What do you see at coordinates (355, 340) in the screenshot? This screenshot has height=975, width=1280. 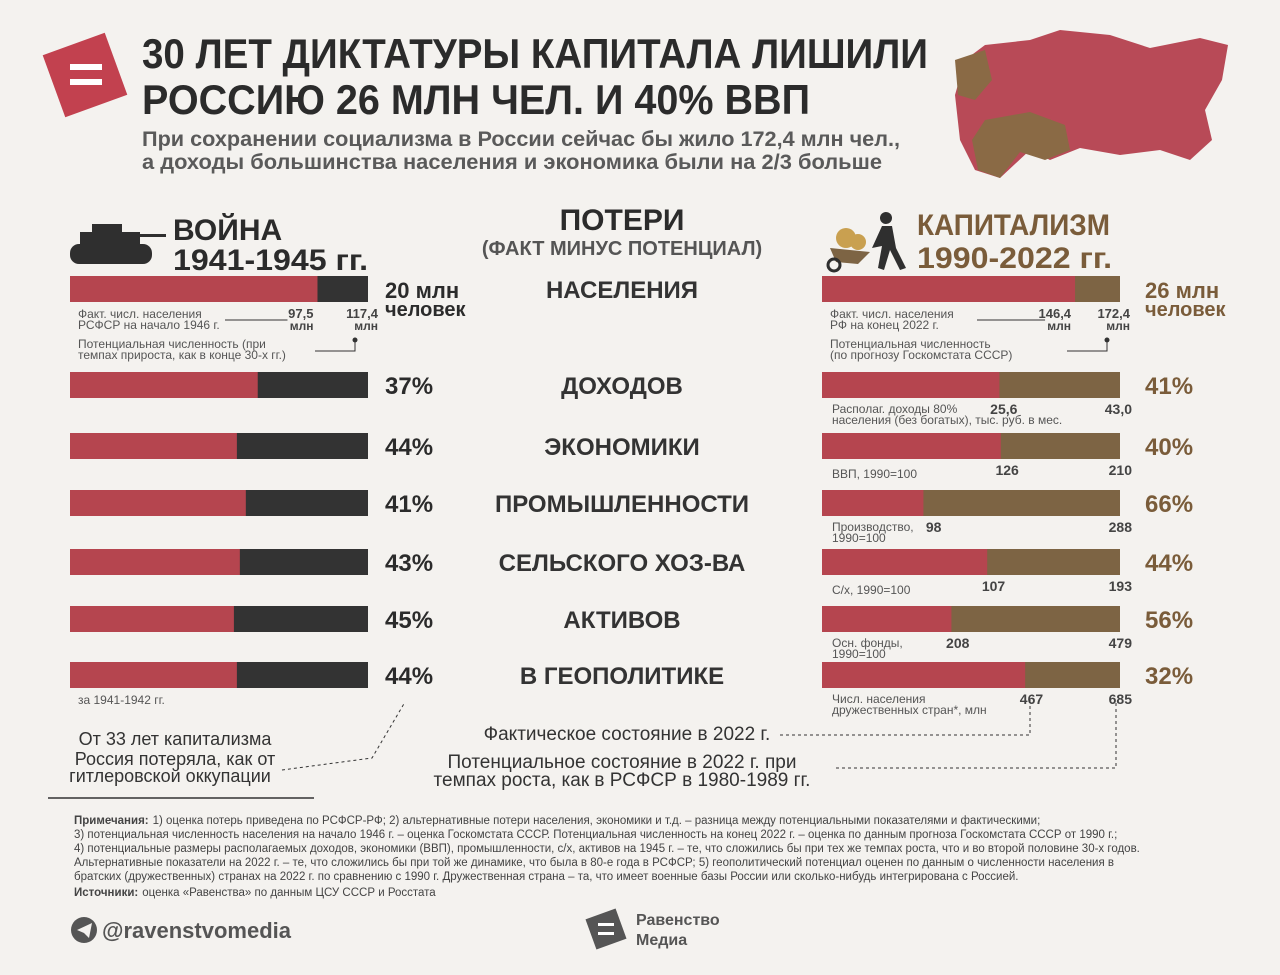 I see `leader-dot` at bounding box center [355, 340].